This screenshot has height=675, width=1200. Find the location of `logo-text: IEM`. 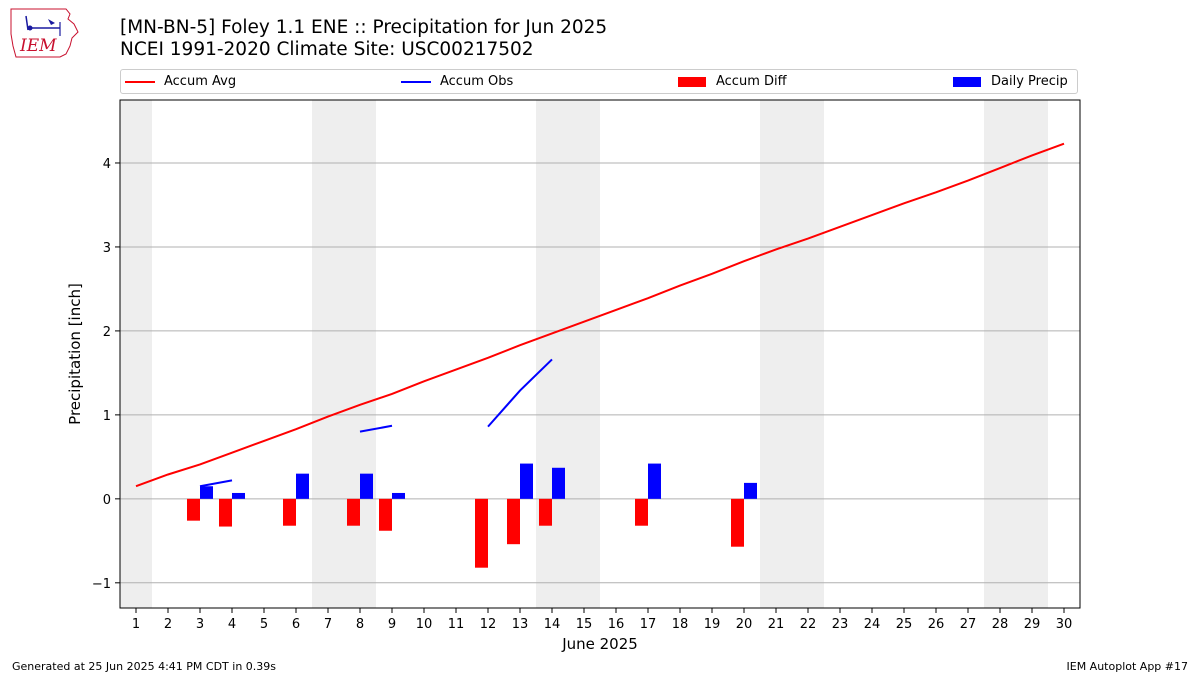

logo-text: IEM is located at coordinates (38, 46).